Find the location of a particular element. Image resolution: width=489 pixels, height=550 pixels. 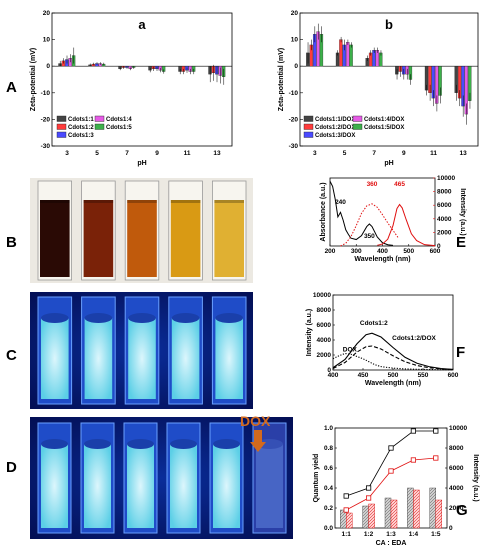

y2-tick-label: 10000 is located at coordinates (458, 428).